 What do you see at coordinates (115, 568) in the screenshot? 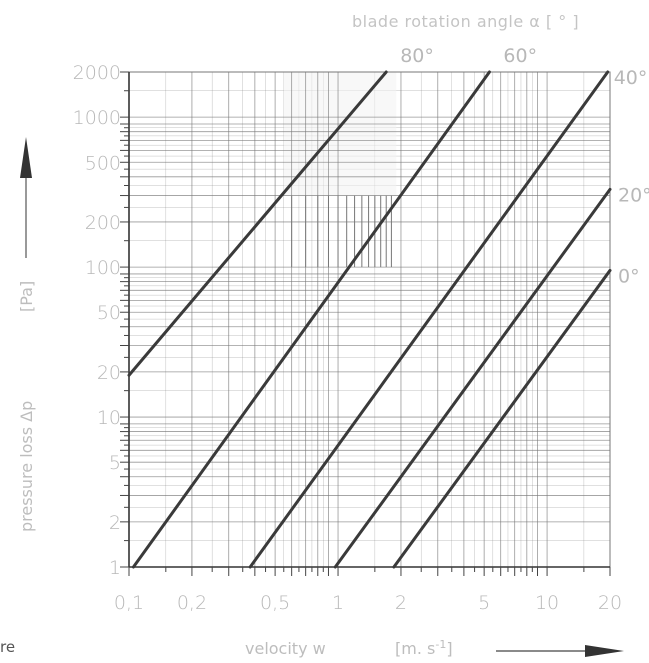
I see `y-tick-label: 1` at bounding box center [115, 568].